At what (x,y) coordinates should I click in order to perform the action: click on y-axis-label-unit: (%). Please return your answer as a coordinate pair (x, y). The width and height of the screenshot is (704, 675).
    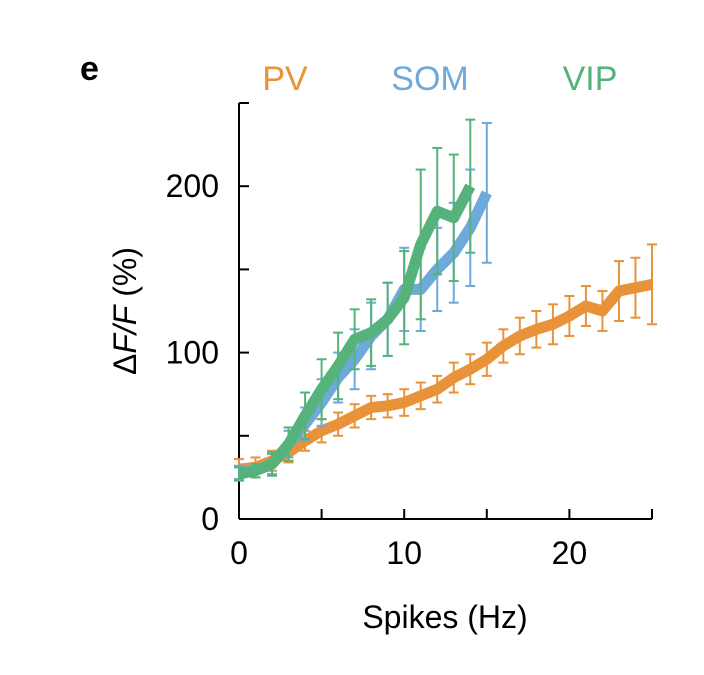
    Looking at the image, I should click on (125, 276).